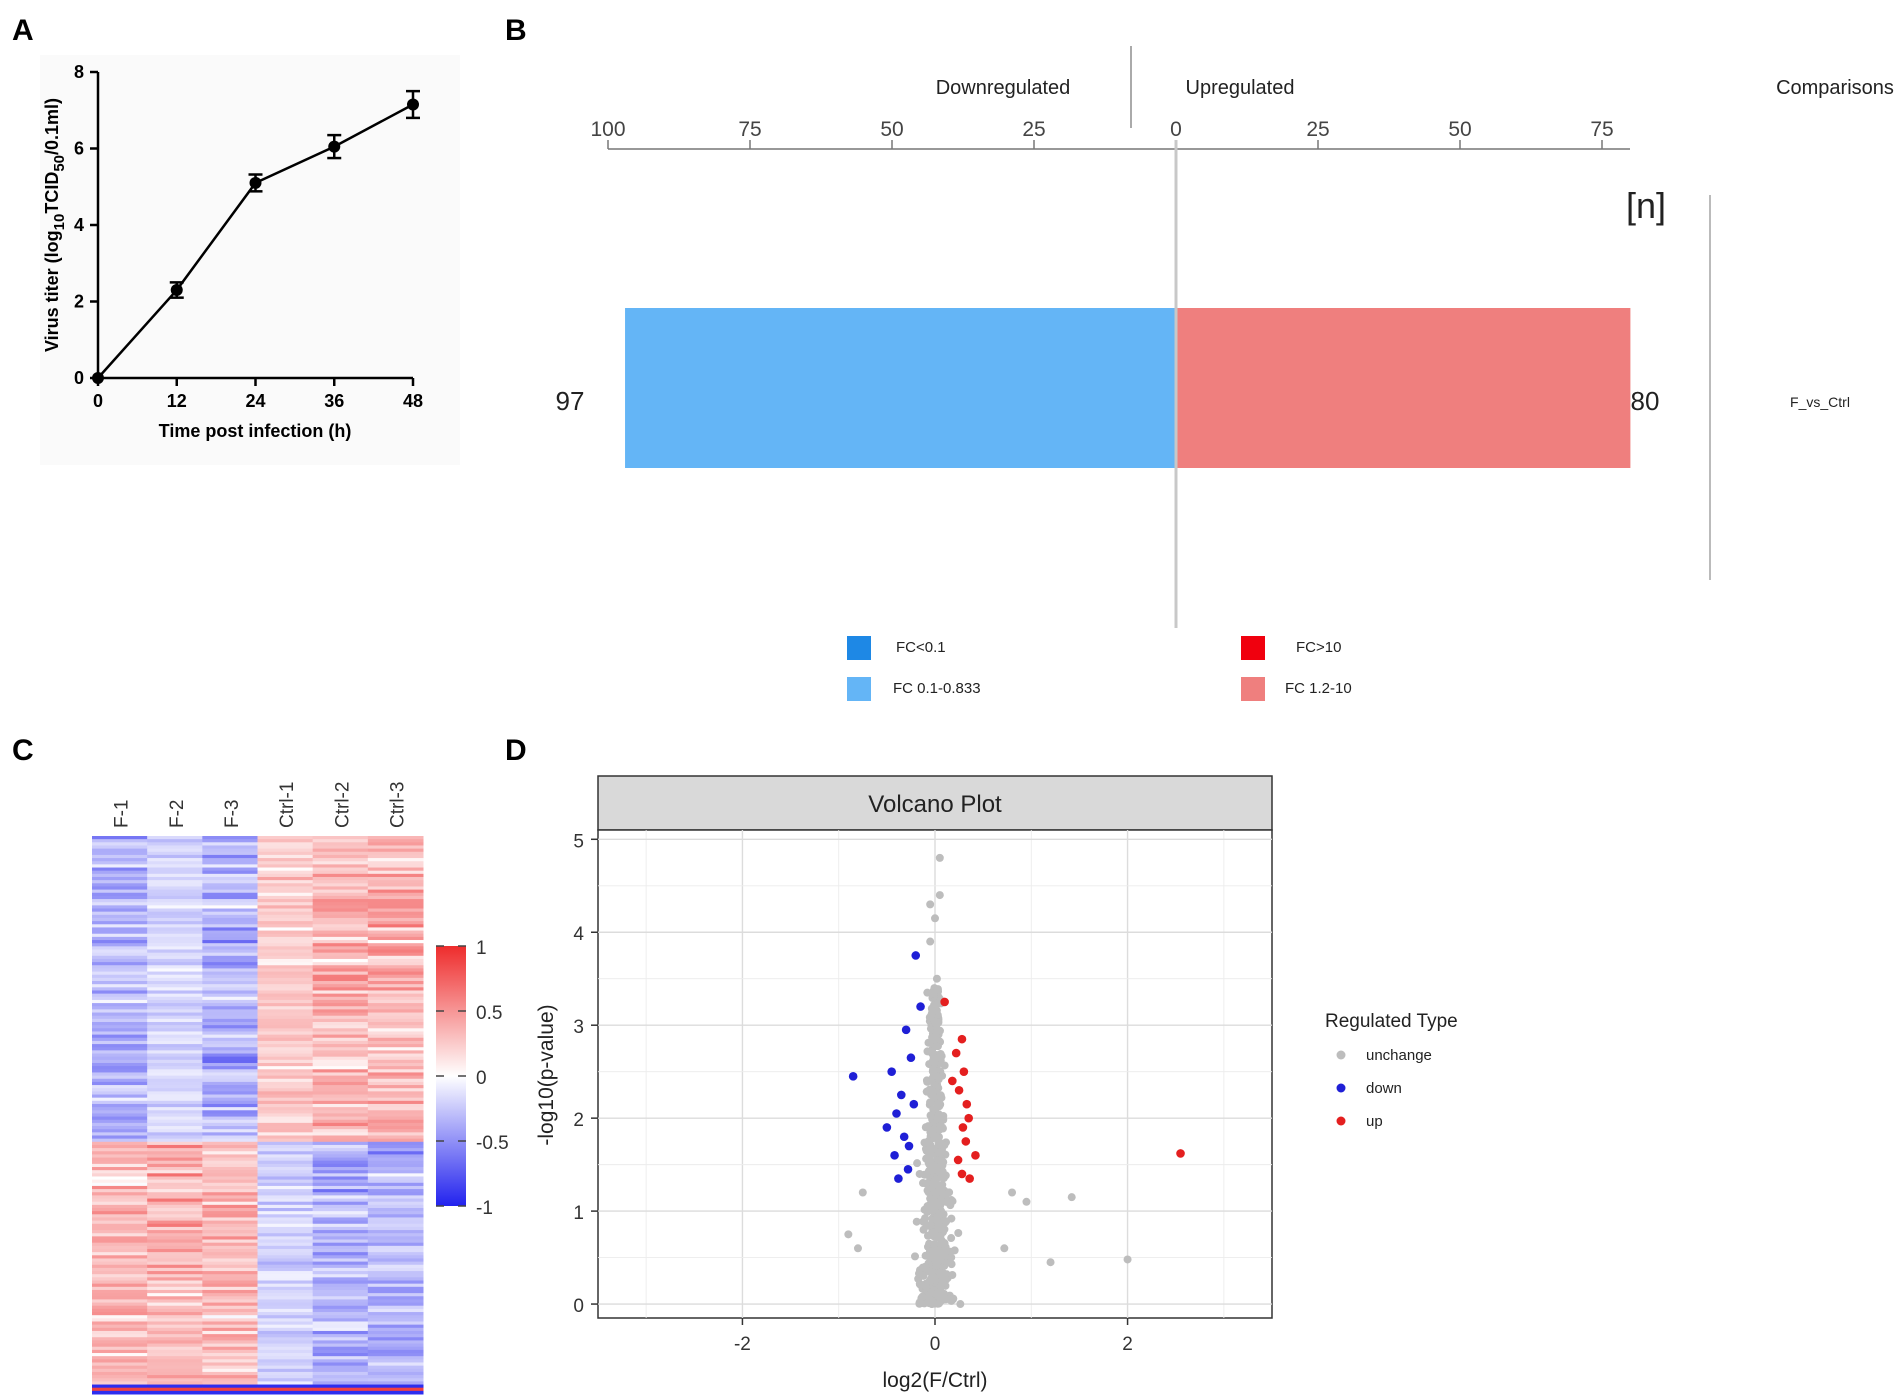  What do you see at coordinates (481, 948) in the screenshot?
I see `panel-c-colorbar-label: 1` at bounding box center [481, 948].